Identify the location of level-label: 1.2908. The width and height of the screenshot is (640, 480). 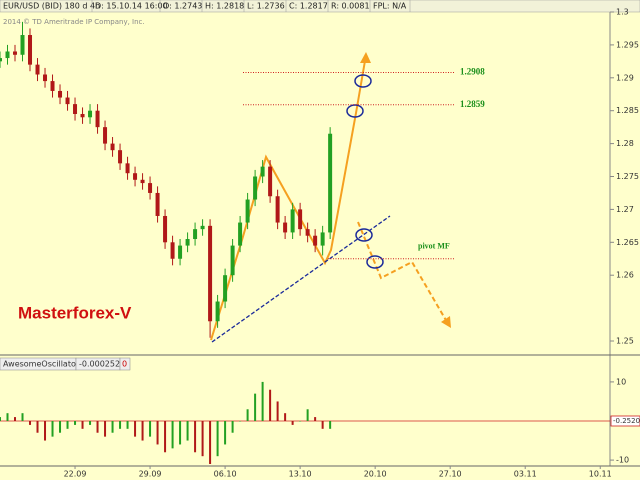
(472, 72).